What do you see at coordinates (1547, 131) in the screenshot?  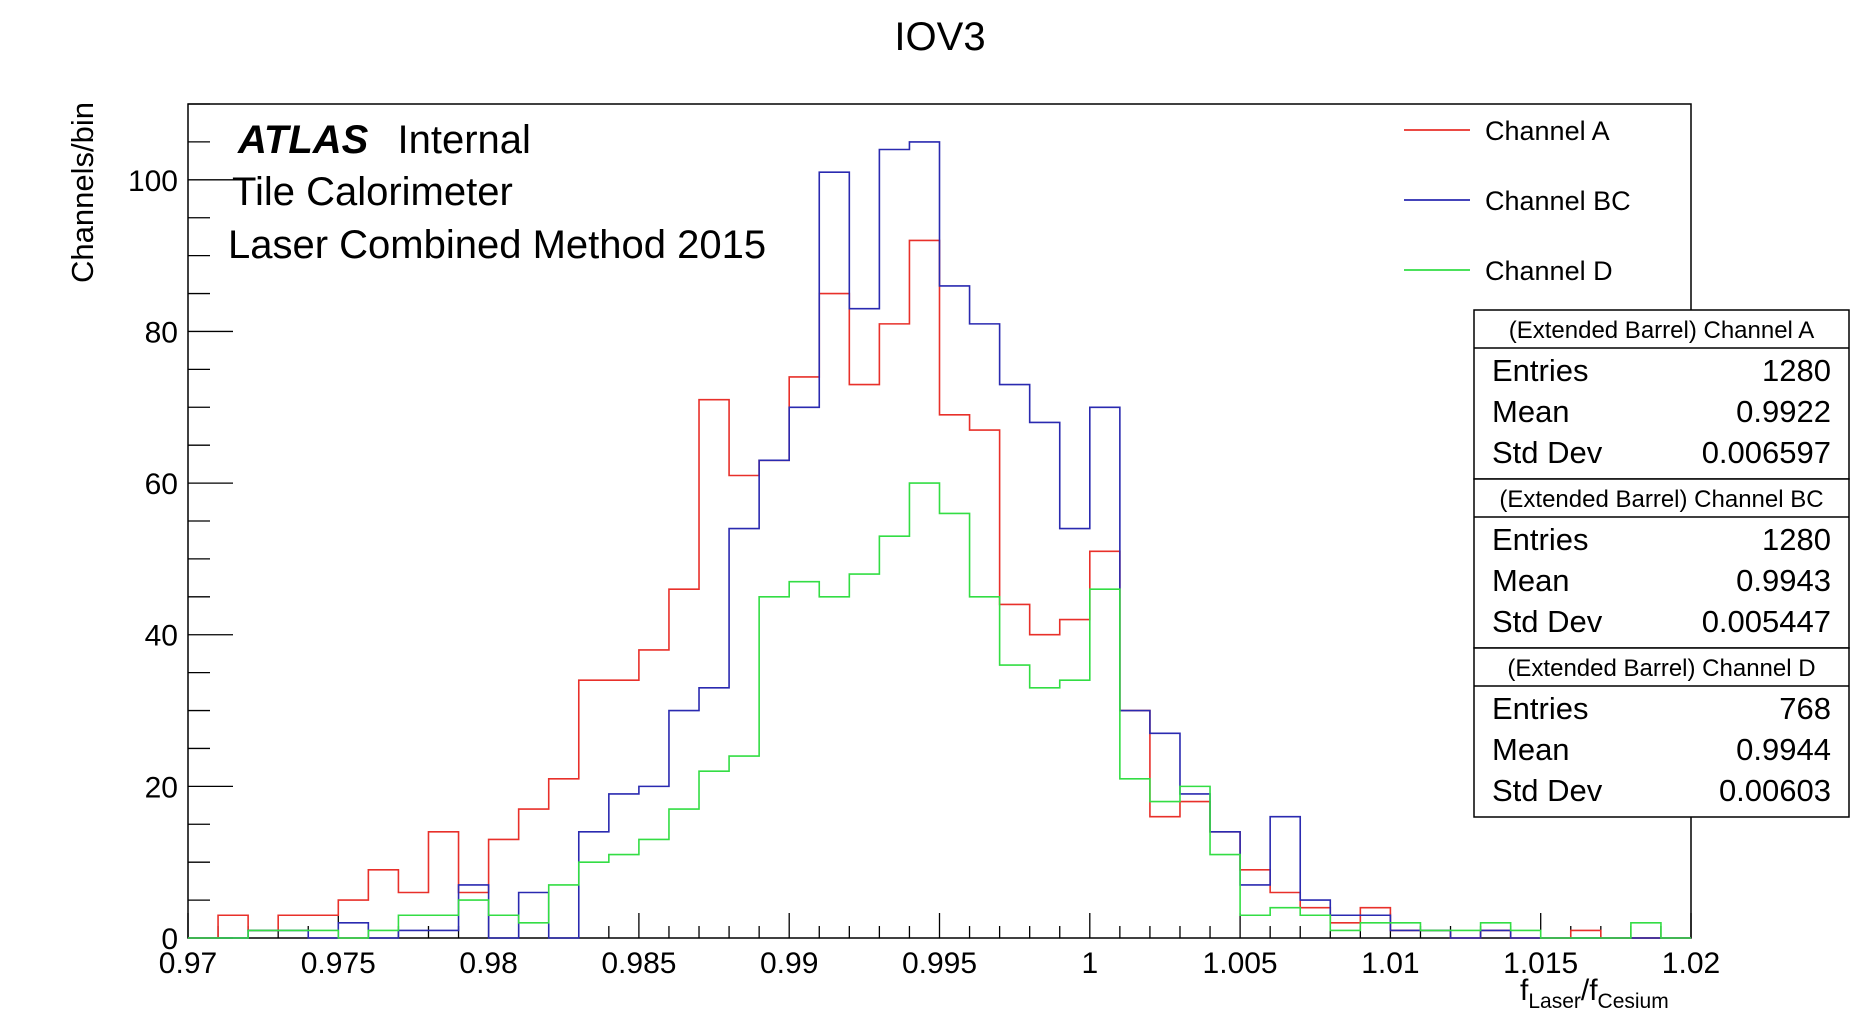 I see `legend-label: Channel A` at bounding box center [1547, 131].